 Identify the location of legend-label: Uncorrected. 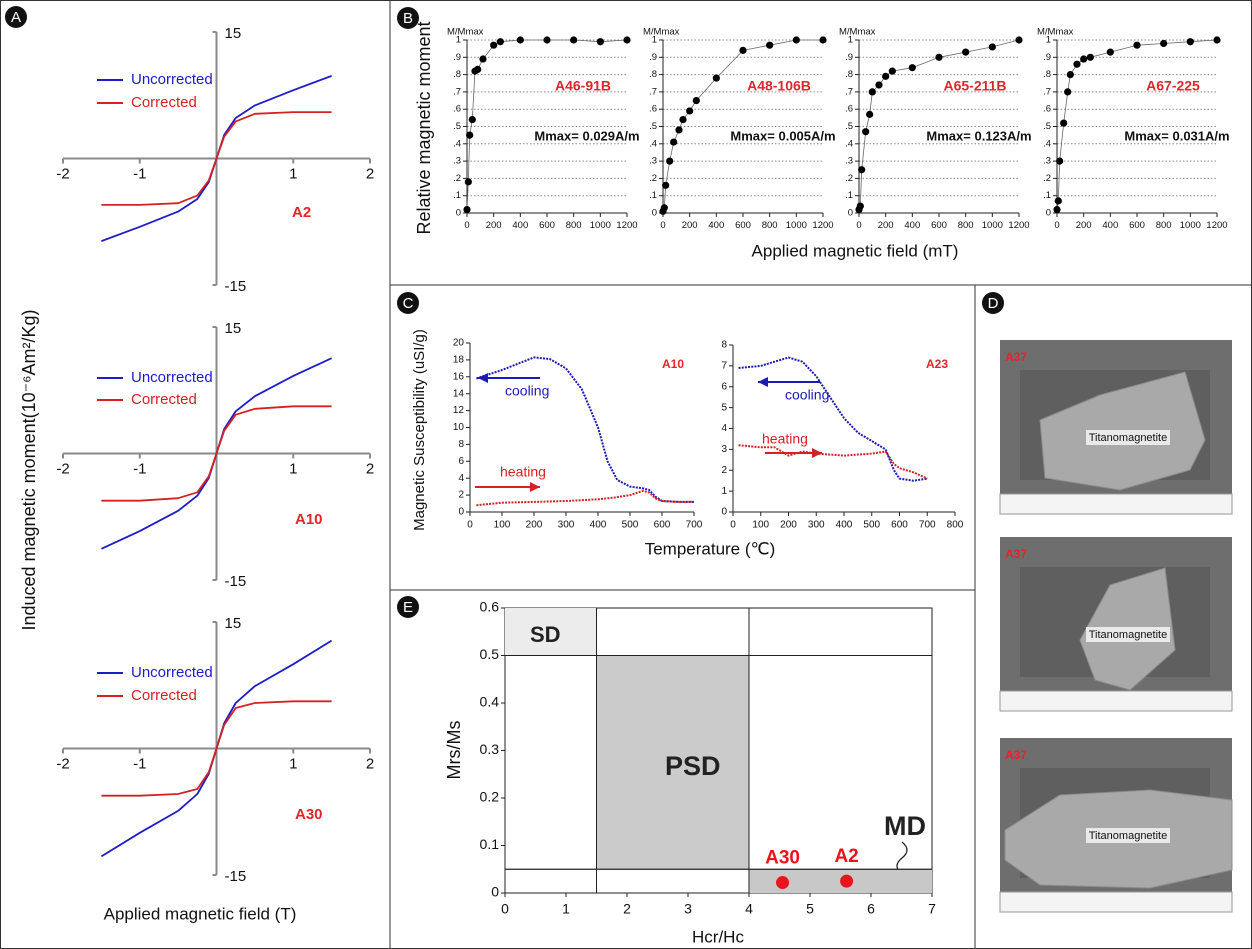
(172, 672).